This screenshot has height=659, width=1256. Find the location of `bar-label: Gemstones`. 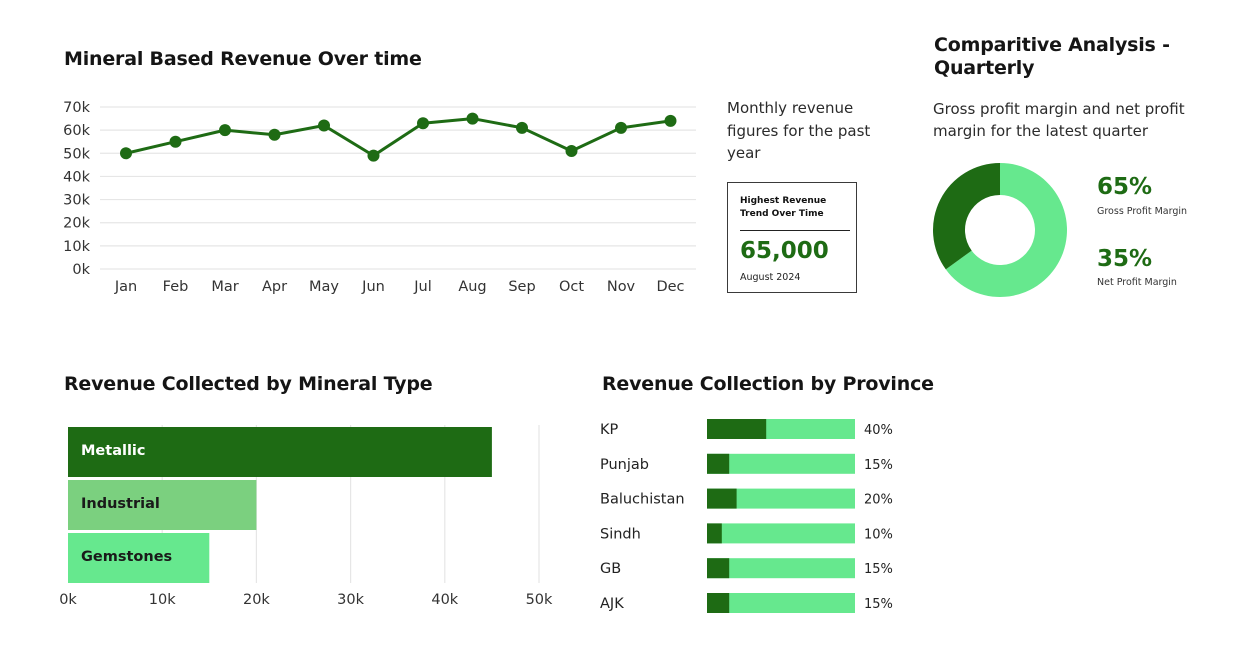

bar-label: Gemstones is located at coordinates (126, 557).